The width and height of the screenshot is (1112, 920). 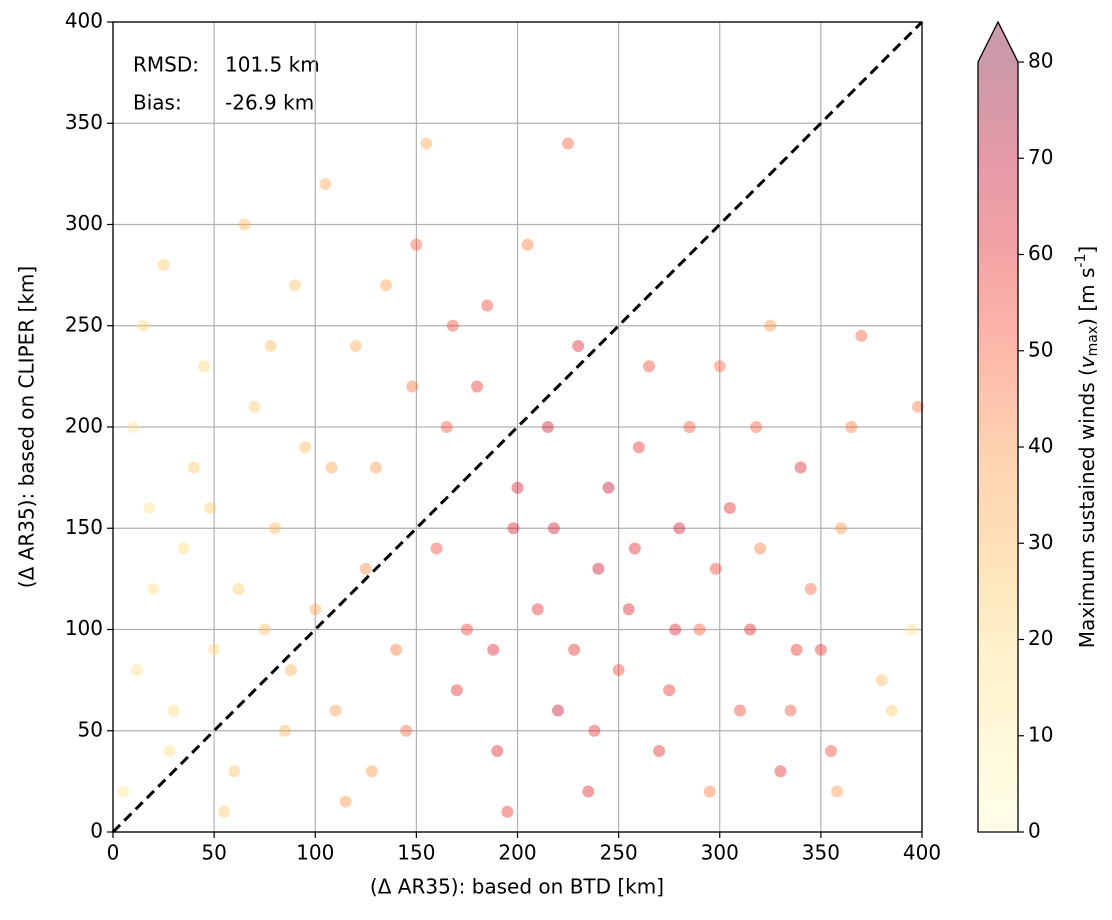 I want to click on y-tick-label: 50, so click(x=90, y=729).